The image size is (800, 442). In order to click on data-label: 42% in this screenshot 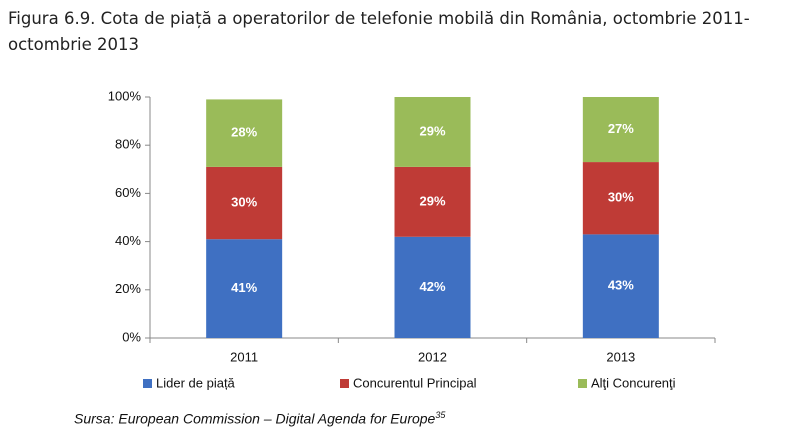, I will do `click(432, 286)`.